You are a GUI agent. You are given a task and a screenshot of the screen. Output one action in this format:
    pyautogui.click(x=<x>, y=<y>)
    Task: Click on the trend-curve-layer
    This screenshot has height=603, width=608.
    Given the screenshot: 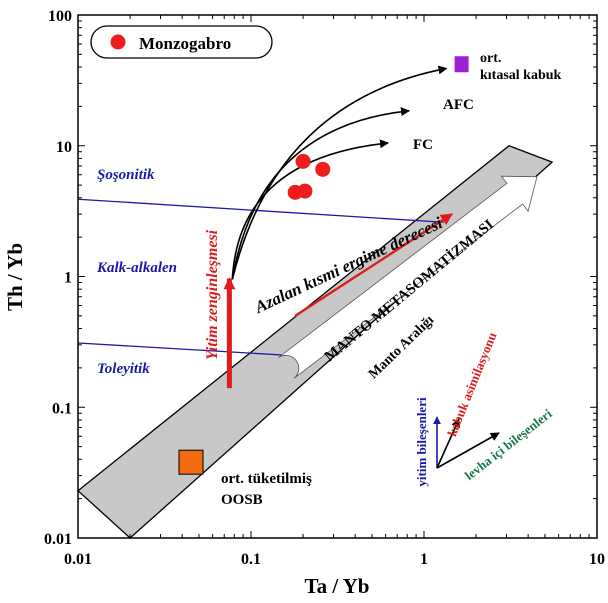 What is the action you would take?
    pyautogui.click(x=339, y=172)
    